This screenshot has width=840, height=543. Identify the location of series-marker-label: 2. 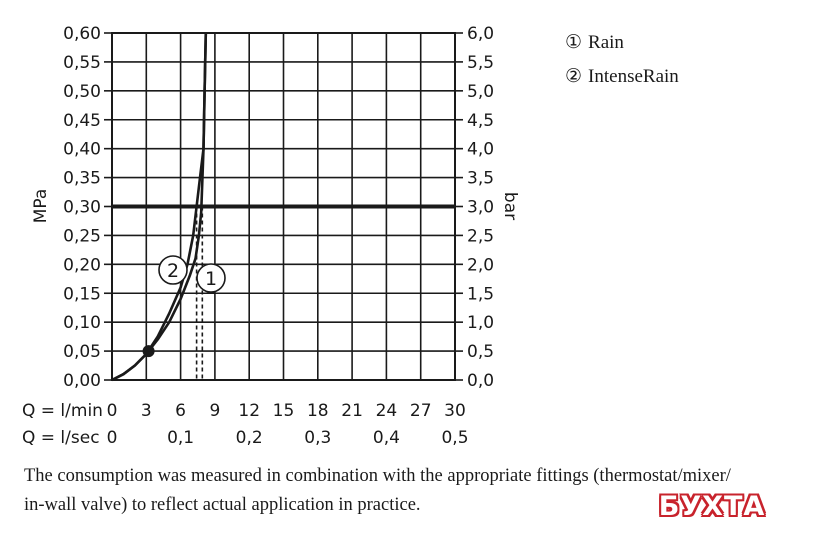
(173, 271).